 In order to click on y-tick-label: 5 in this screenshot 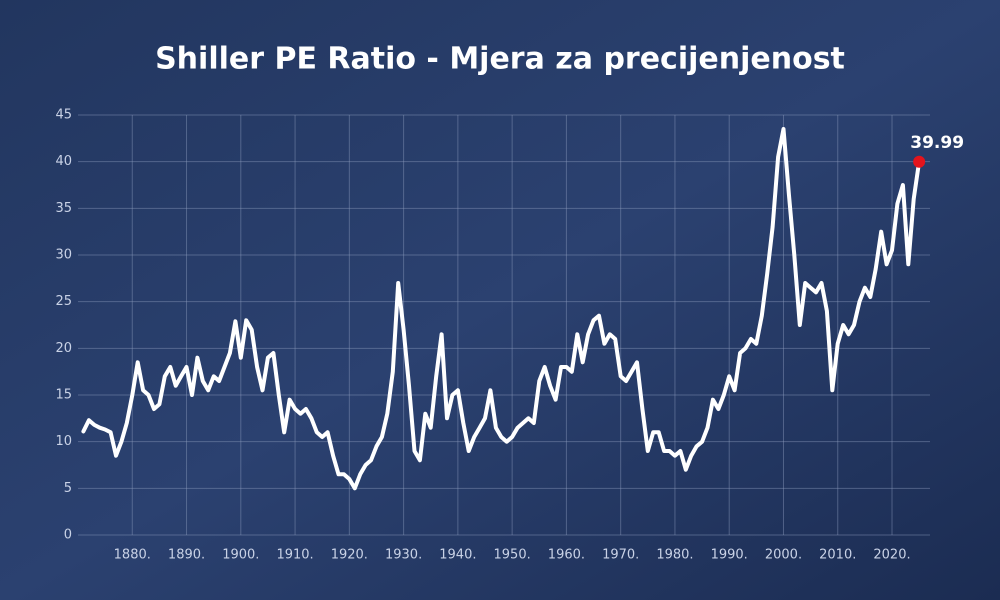, I will do `click(68, 488)`.